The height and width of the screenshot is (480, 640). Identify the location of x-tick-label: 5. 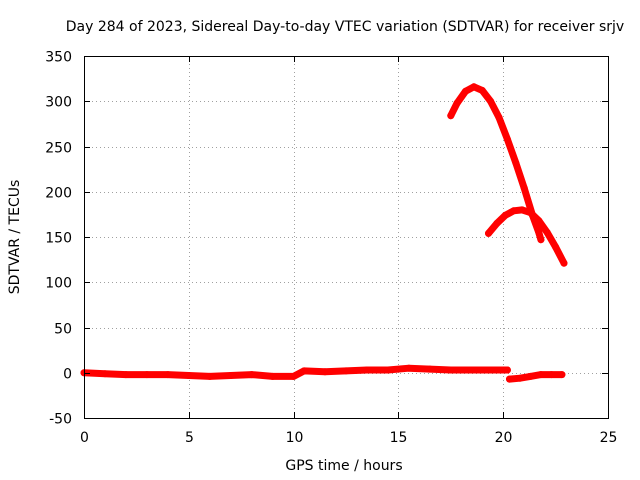
(189, 438).